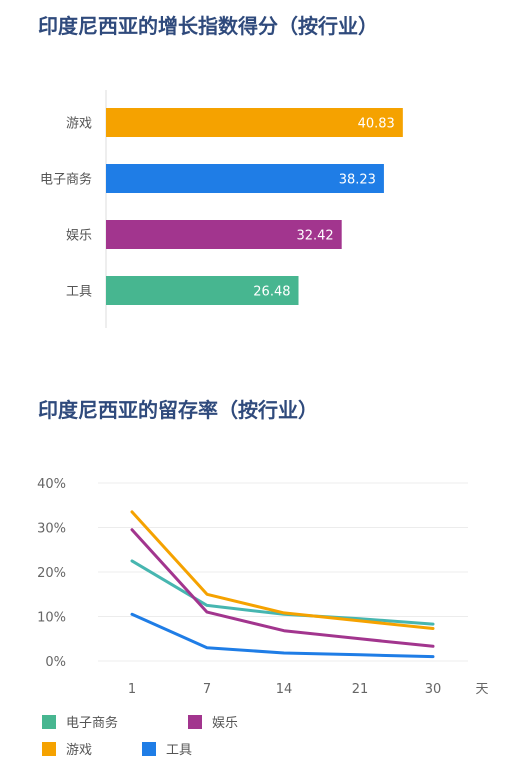 This screenshot has height=773, width=508. Describe the element at coordinates (55, 662) in the screenshot. I see `y-tick-label: 0%` at that location.